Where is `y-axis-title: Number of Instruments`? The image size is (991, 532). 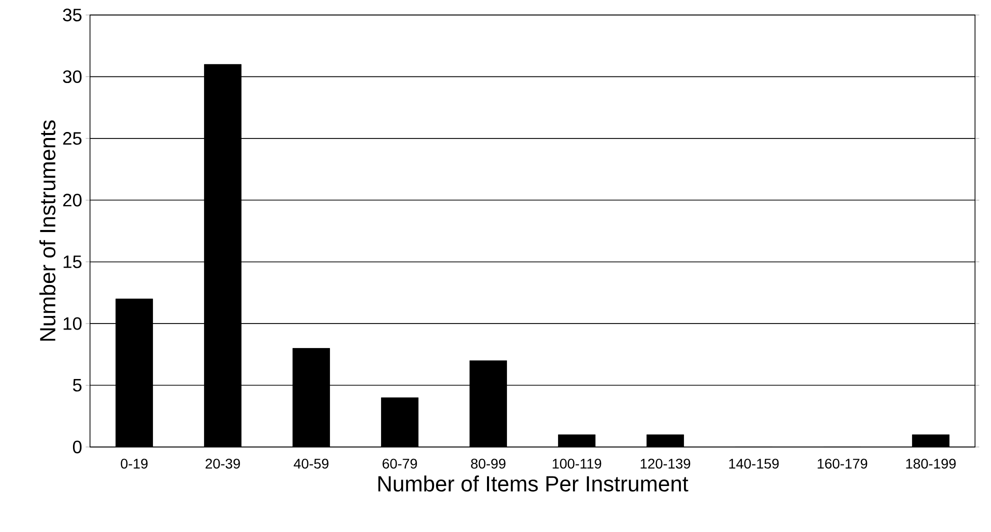 y-axis-title: Number of Instruments is located at coordinates (47, 230).